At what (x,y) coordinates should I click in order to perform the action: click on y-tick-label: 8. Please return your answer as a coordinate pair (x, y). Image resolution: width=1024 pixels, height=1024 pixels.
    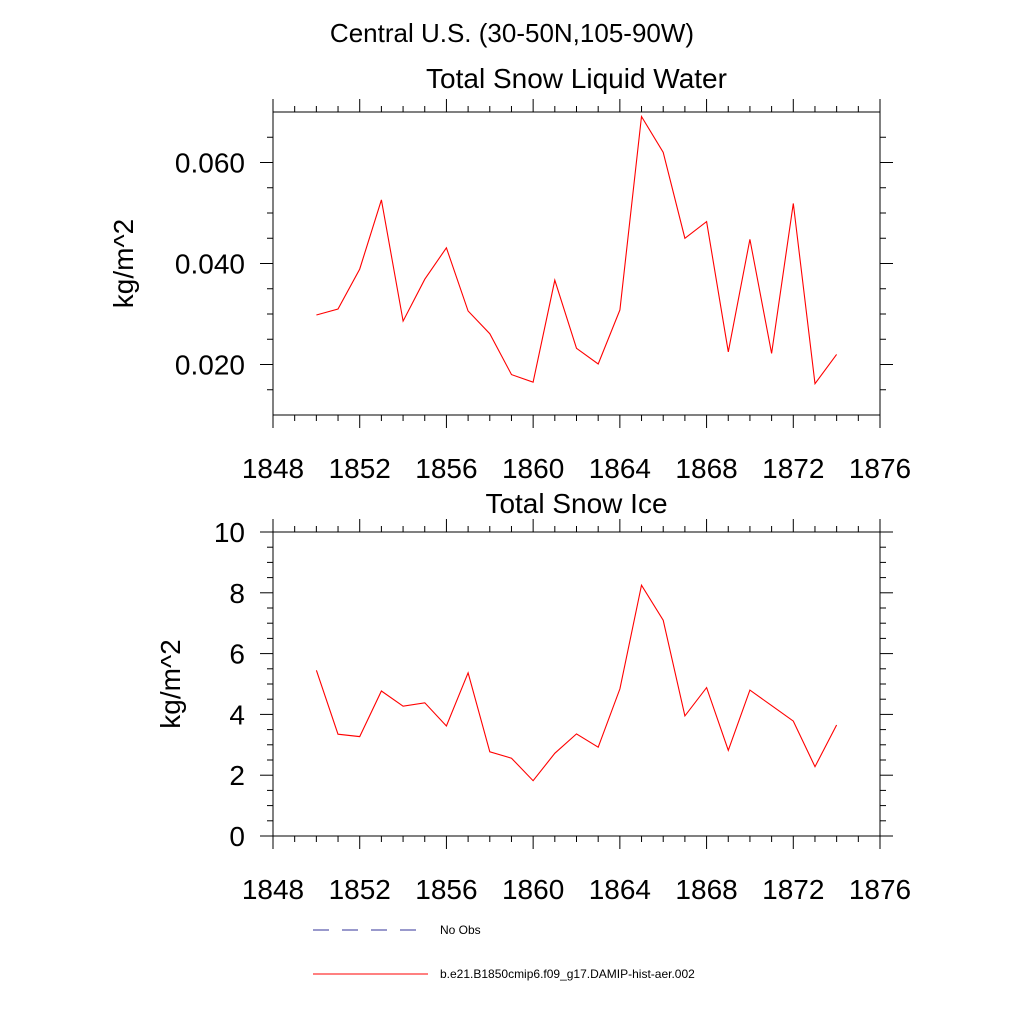
    Looking at the image, I should click on (237, 593).